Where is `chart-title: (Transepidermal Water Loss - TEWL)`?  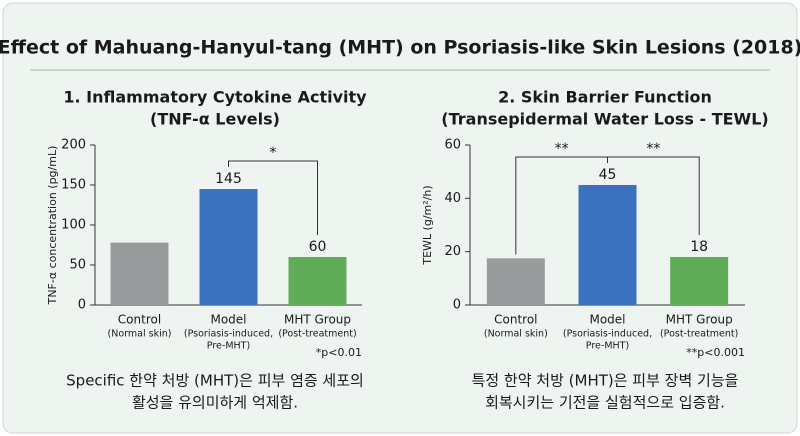 chart-title: (Transepidermal Water Loss - TEWL) is located at coordinates (604, 119).